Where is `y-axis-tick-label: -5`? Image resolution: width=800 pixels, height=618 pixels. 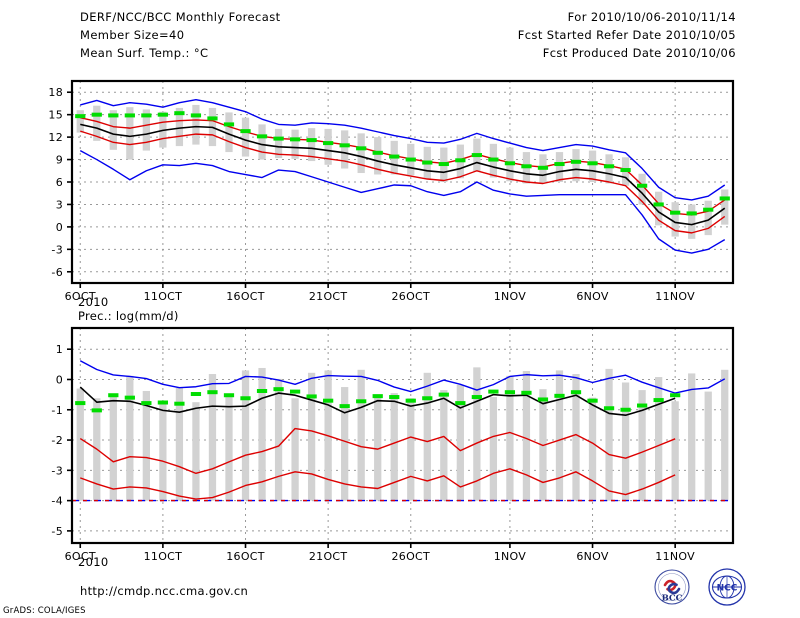 y-axis-tick-label: -5 is located at coordinates (57, 531).